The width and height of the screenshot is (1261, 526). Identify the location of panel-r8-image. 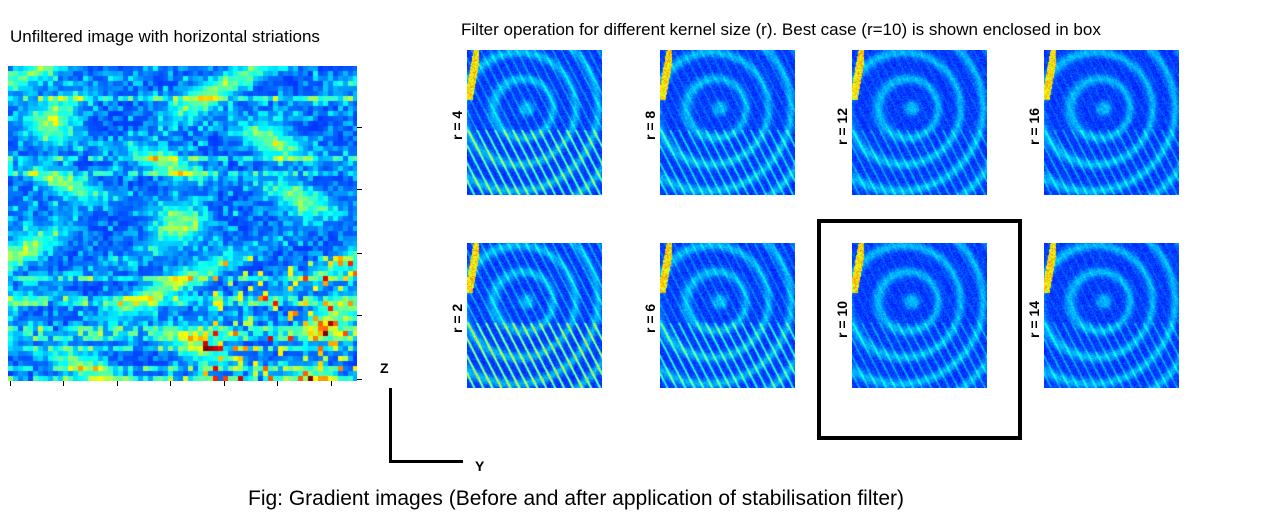
(727, 122).